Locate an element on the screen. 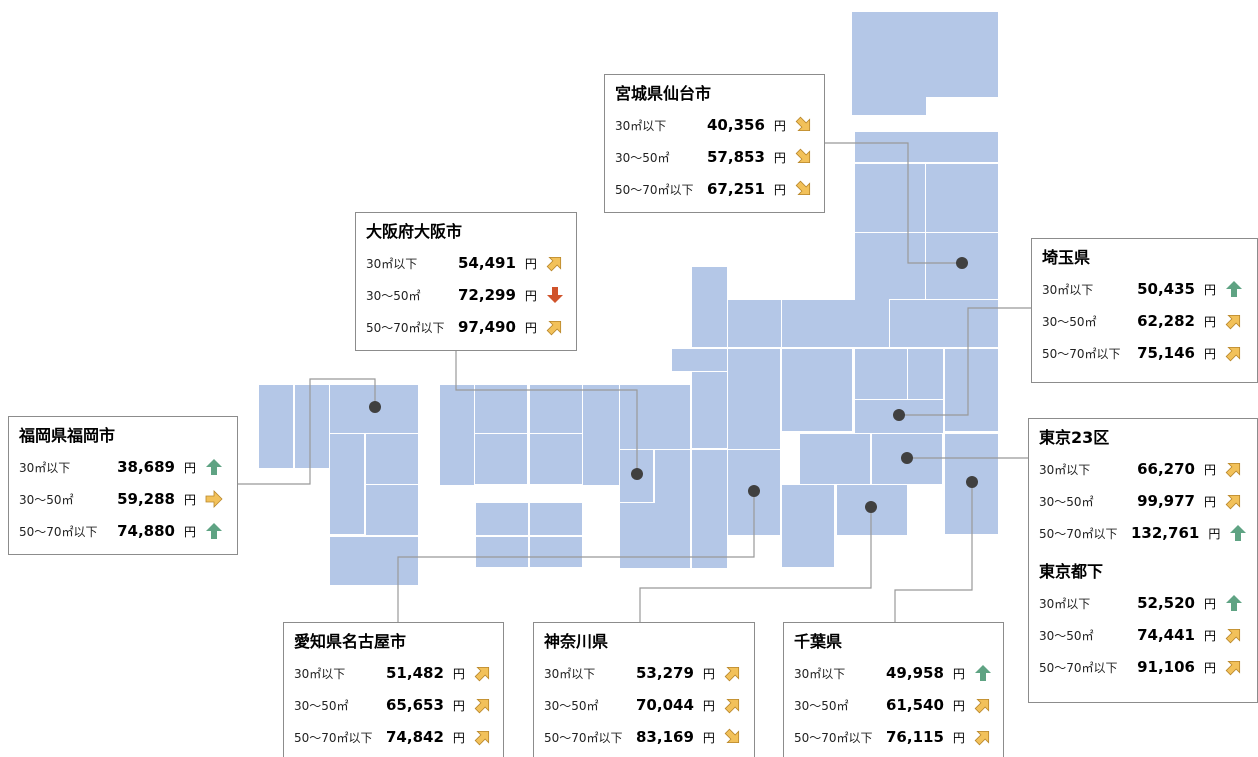 The image size is (1258, 757). rent-value: 83,169 is located at coordinates (665, 737).